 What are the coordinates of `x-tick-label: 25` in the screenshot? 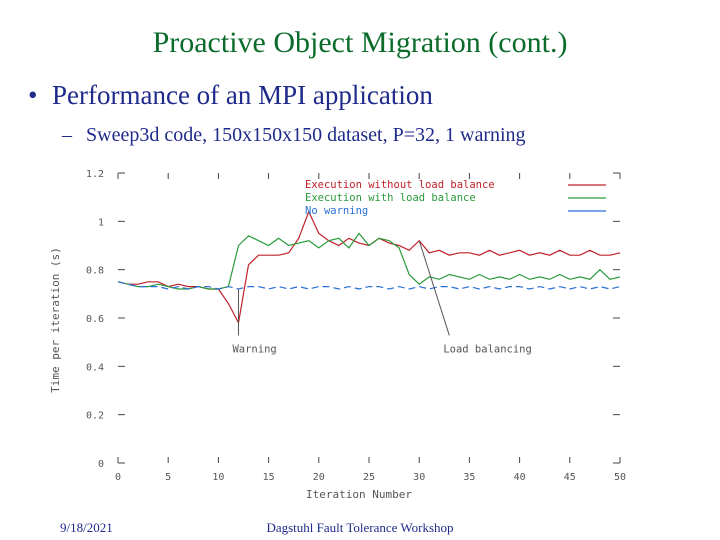 It's located at (369, 477).